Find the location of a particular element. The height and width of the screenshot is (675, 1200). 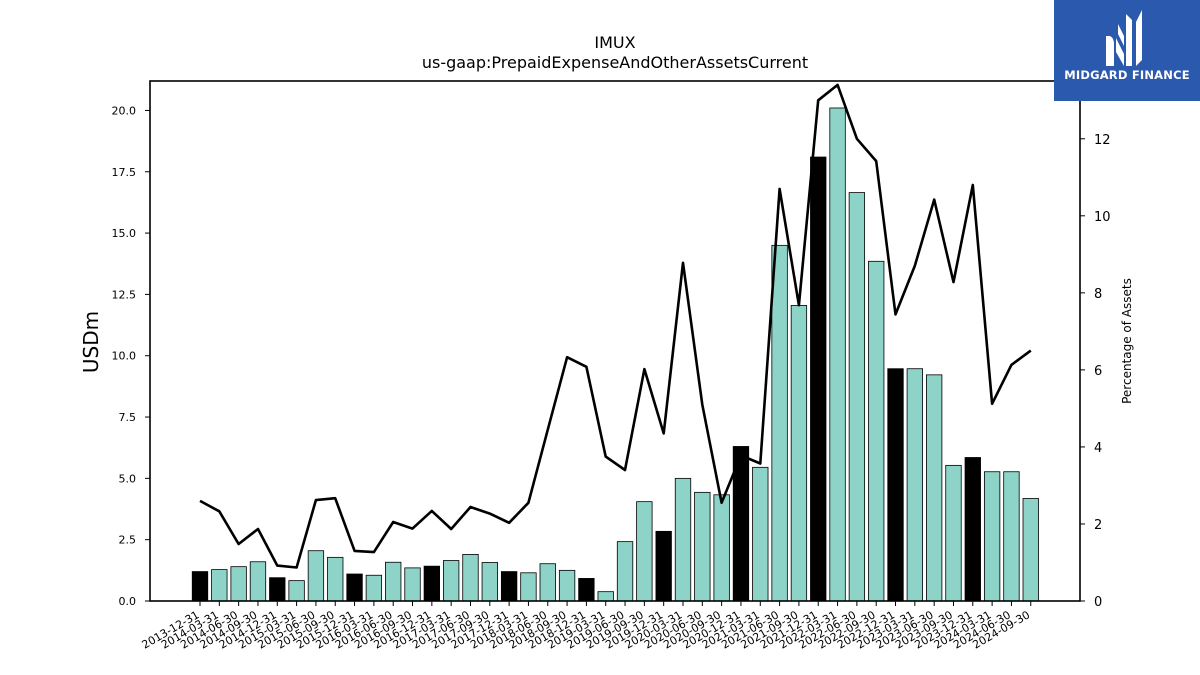

y2-tick-label: 8 is located at coordinates (1098, 294).